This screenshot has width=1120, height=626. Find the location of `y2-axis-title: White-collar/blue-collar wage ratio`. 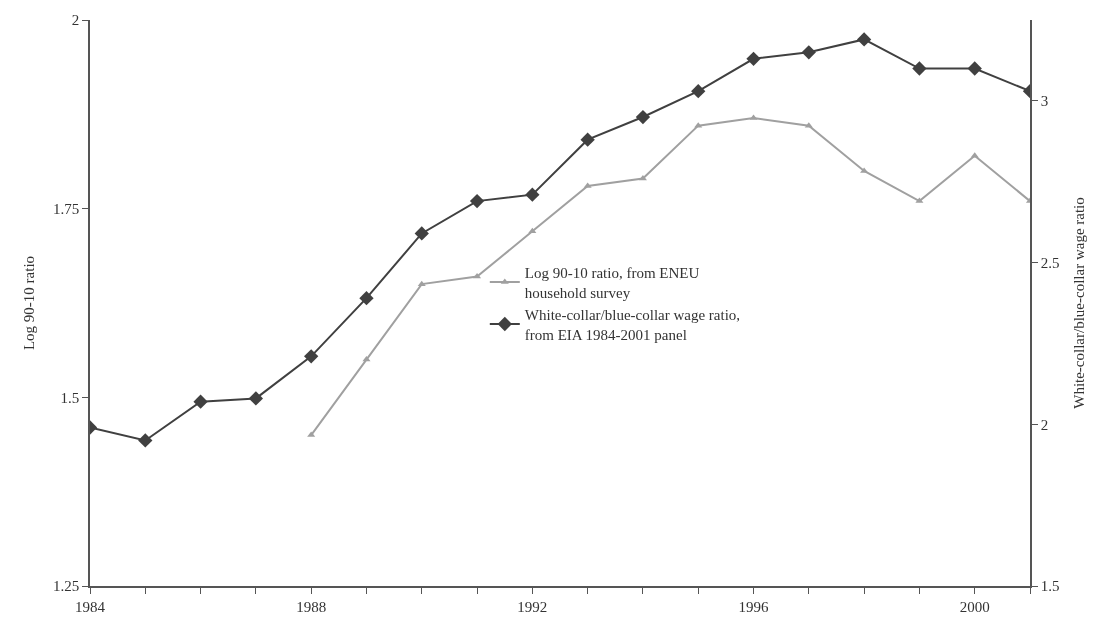

y2-axis-title: White-collar/blue-collar wage ratio is located at coordinates (1079, 303).